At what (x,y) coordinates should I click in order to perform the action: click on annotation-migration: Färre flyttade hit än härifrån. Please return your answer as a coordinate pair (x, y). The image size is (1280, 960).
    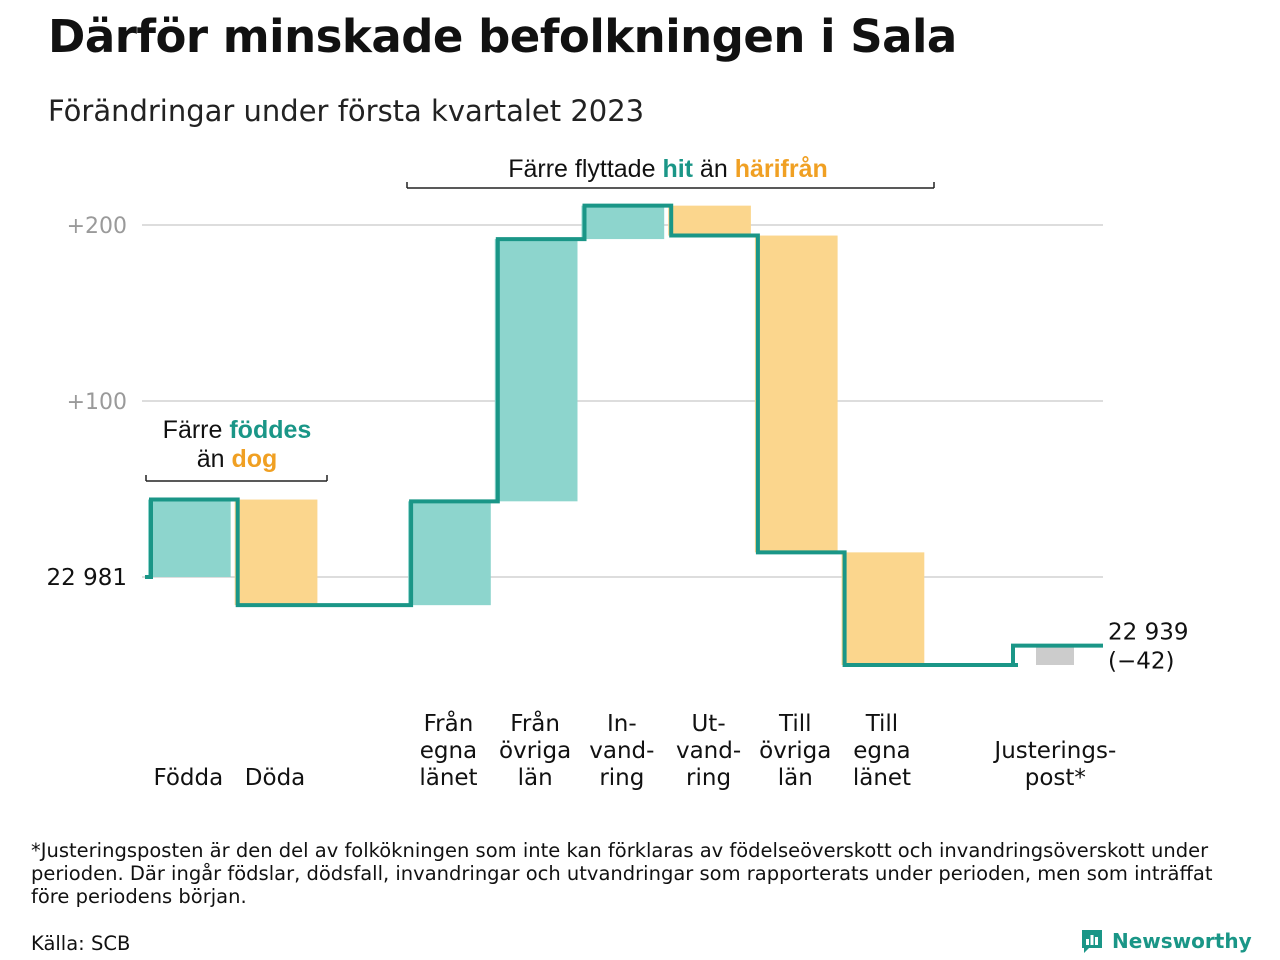
    Looking at the image, I should click on (668, 169).